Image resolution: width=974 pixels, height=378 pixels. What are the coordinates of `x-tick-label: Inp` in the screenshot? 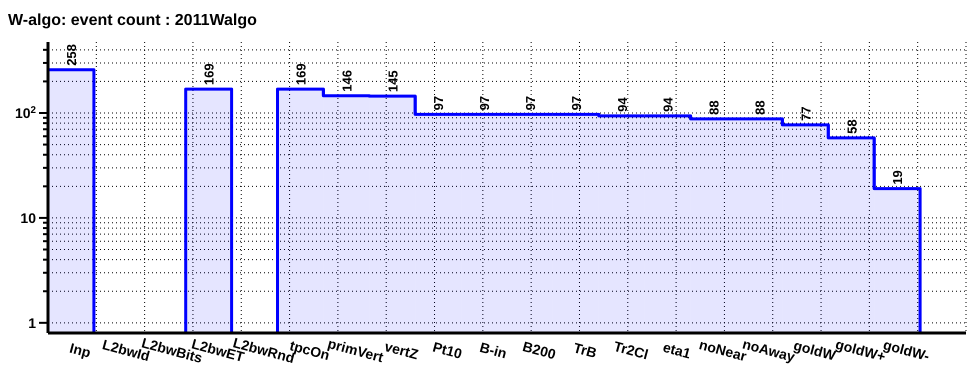 It's located at (80, 350).